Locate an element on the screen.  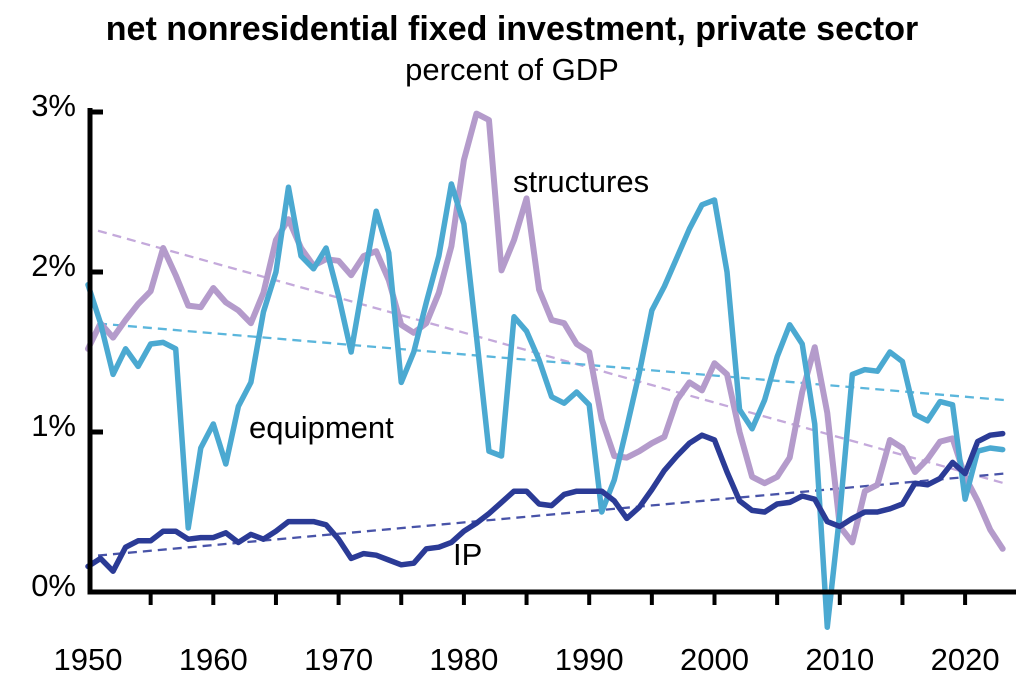
x-tick-label-1990: 1990 is located at coordinates (589, 659).